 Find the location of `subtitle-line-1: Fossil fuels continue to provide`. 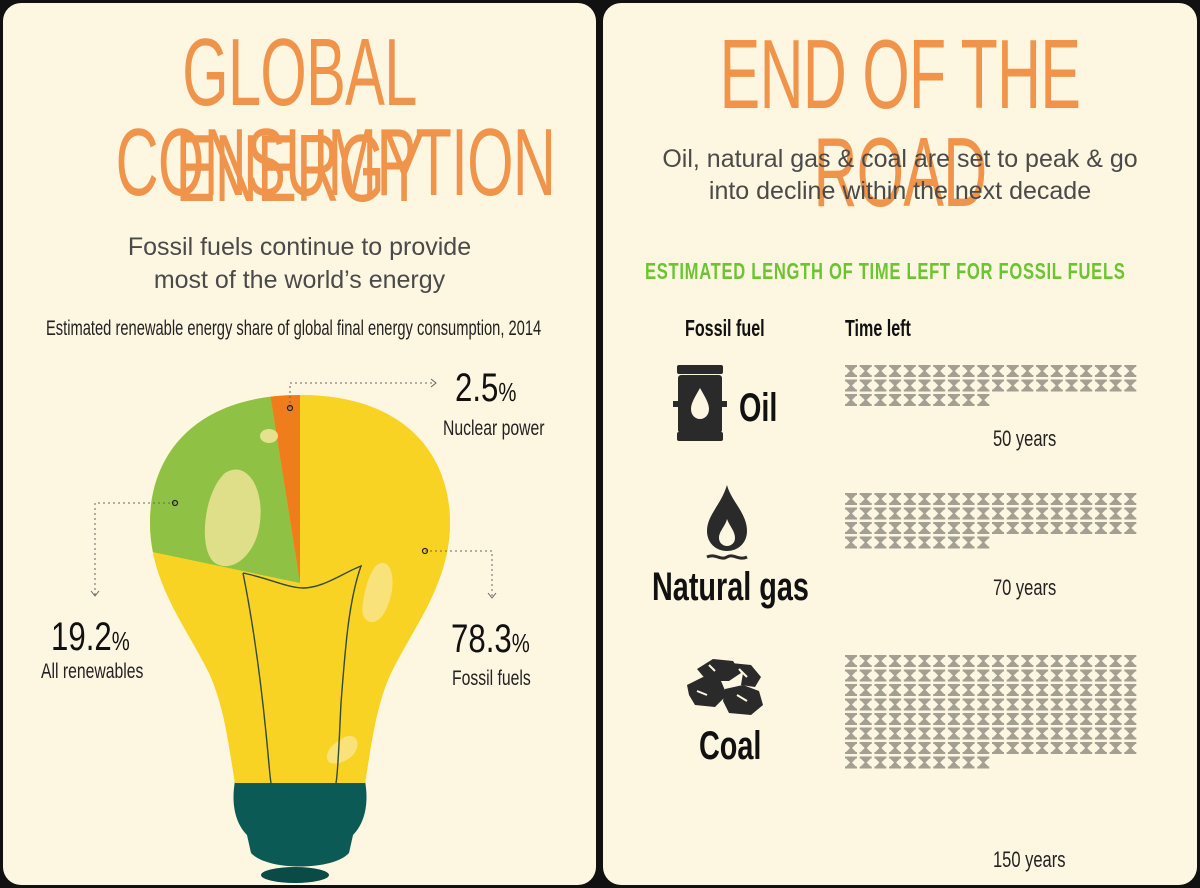

subtitle-line-1: Fossil fuels continue to provide is located at coordinates (299, 247).